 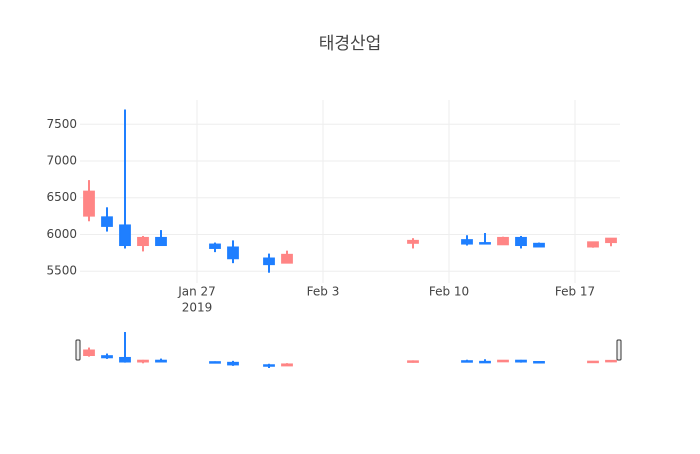 I want to click on range-slider, so click(x=348, y=350).